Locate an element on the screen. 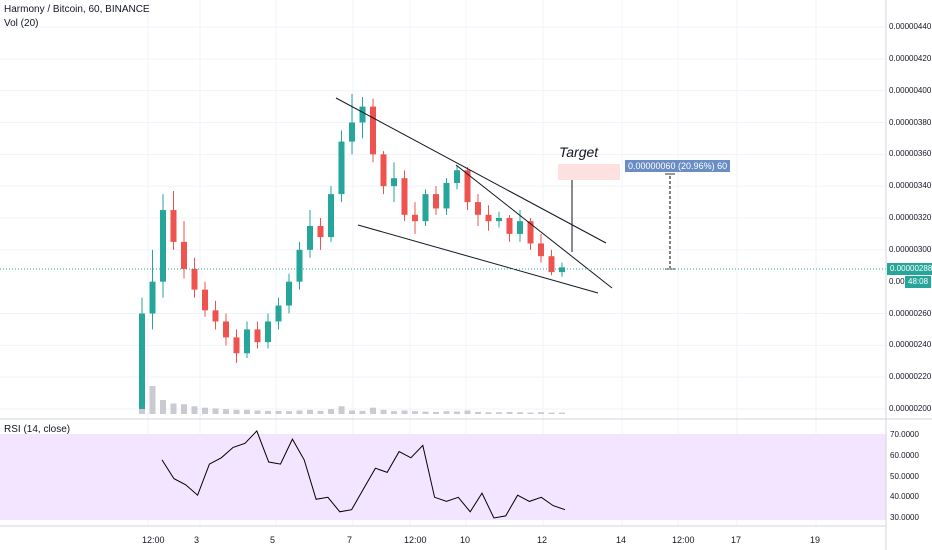 This screenshot has height=550, width=932. symbol-title: Harmony / Bitcoin, 60, BINANCE is located at coordinates (77, 9).